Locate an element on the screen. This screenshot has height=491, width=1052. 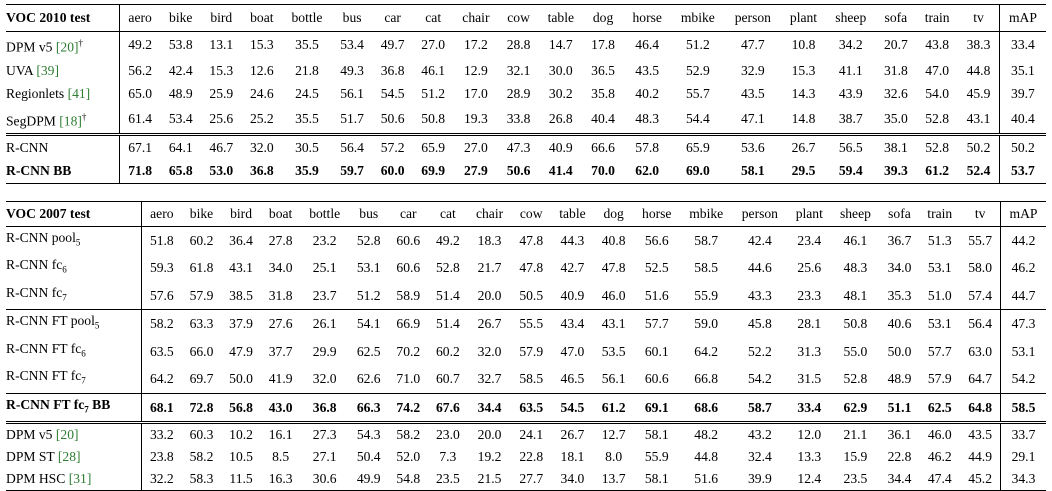
ap-cell: 53.4 is located at coordinates (180, 119).